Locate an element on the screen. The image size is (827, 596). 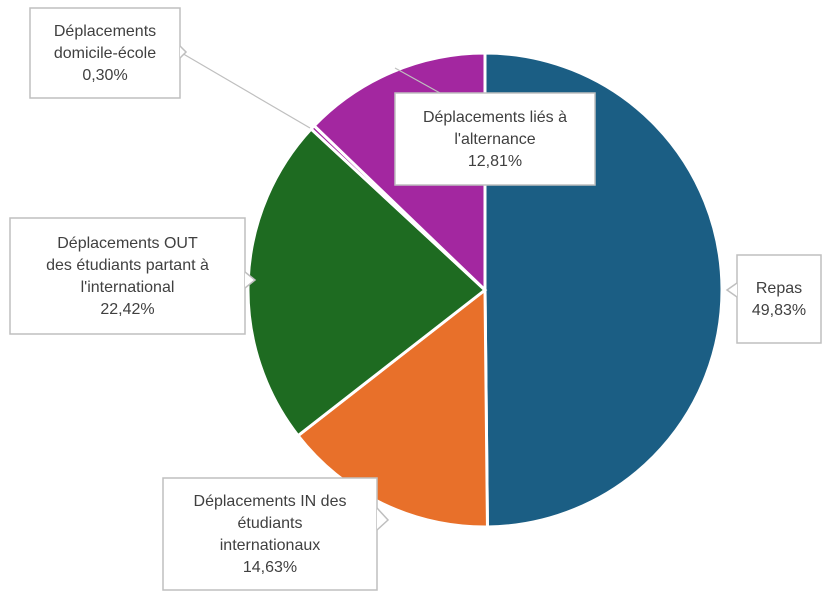
data-label-callout: Repas 49,83% is located at coordinates (779, 299).